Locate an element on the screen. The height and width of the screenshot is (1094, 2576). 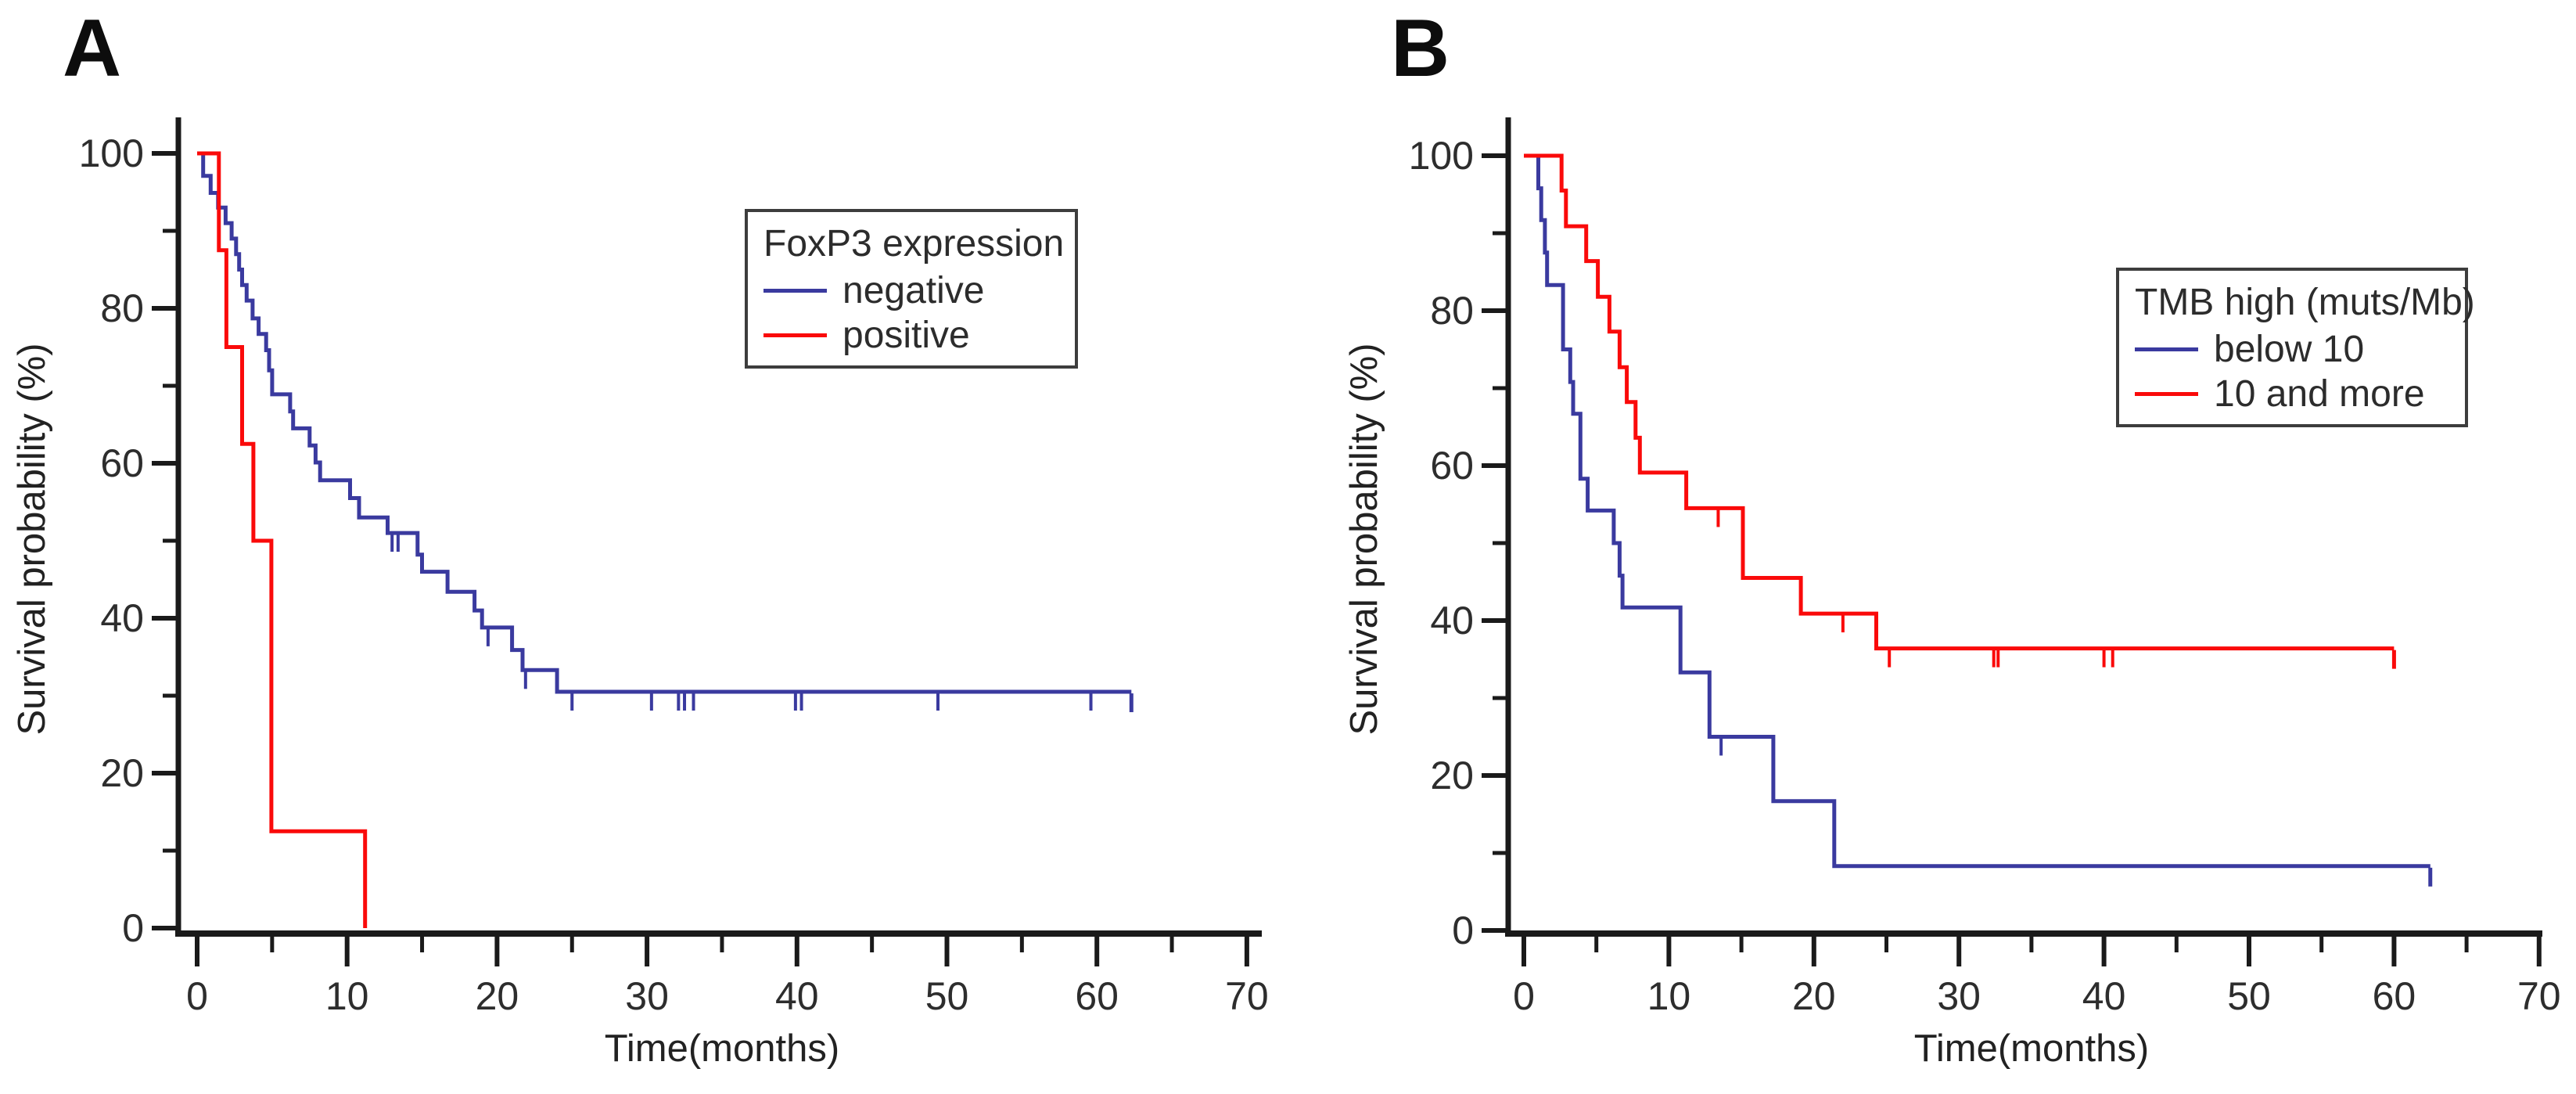
ten-and-more-line-swatch is located at coordinates (2167, 394).